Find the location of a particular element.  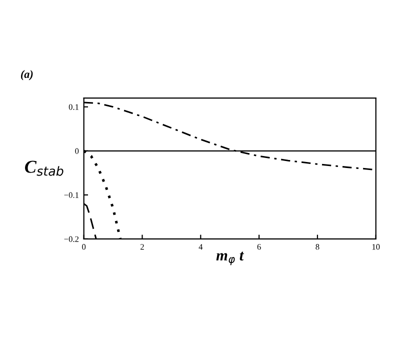

y-axis-title: C$_{stab}$ is located at coordinates (44, 168).